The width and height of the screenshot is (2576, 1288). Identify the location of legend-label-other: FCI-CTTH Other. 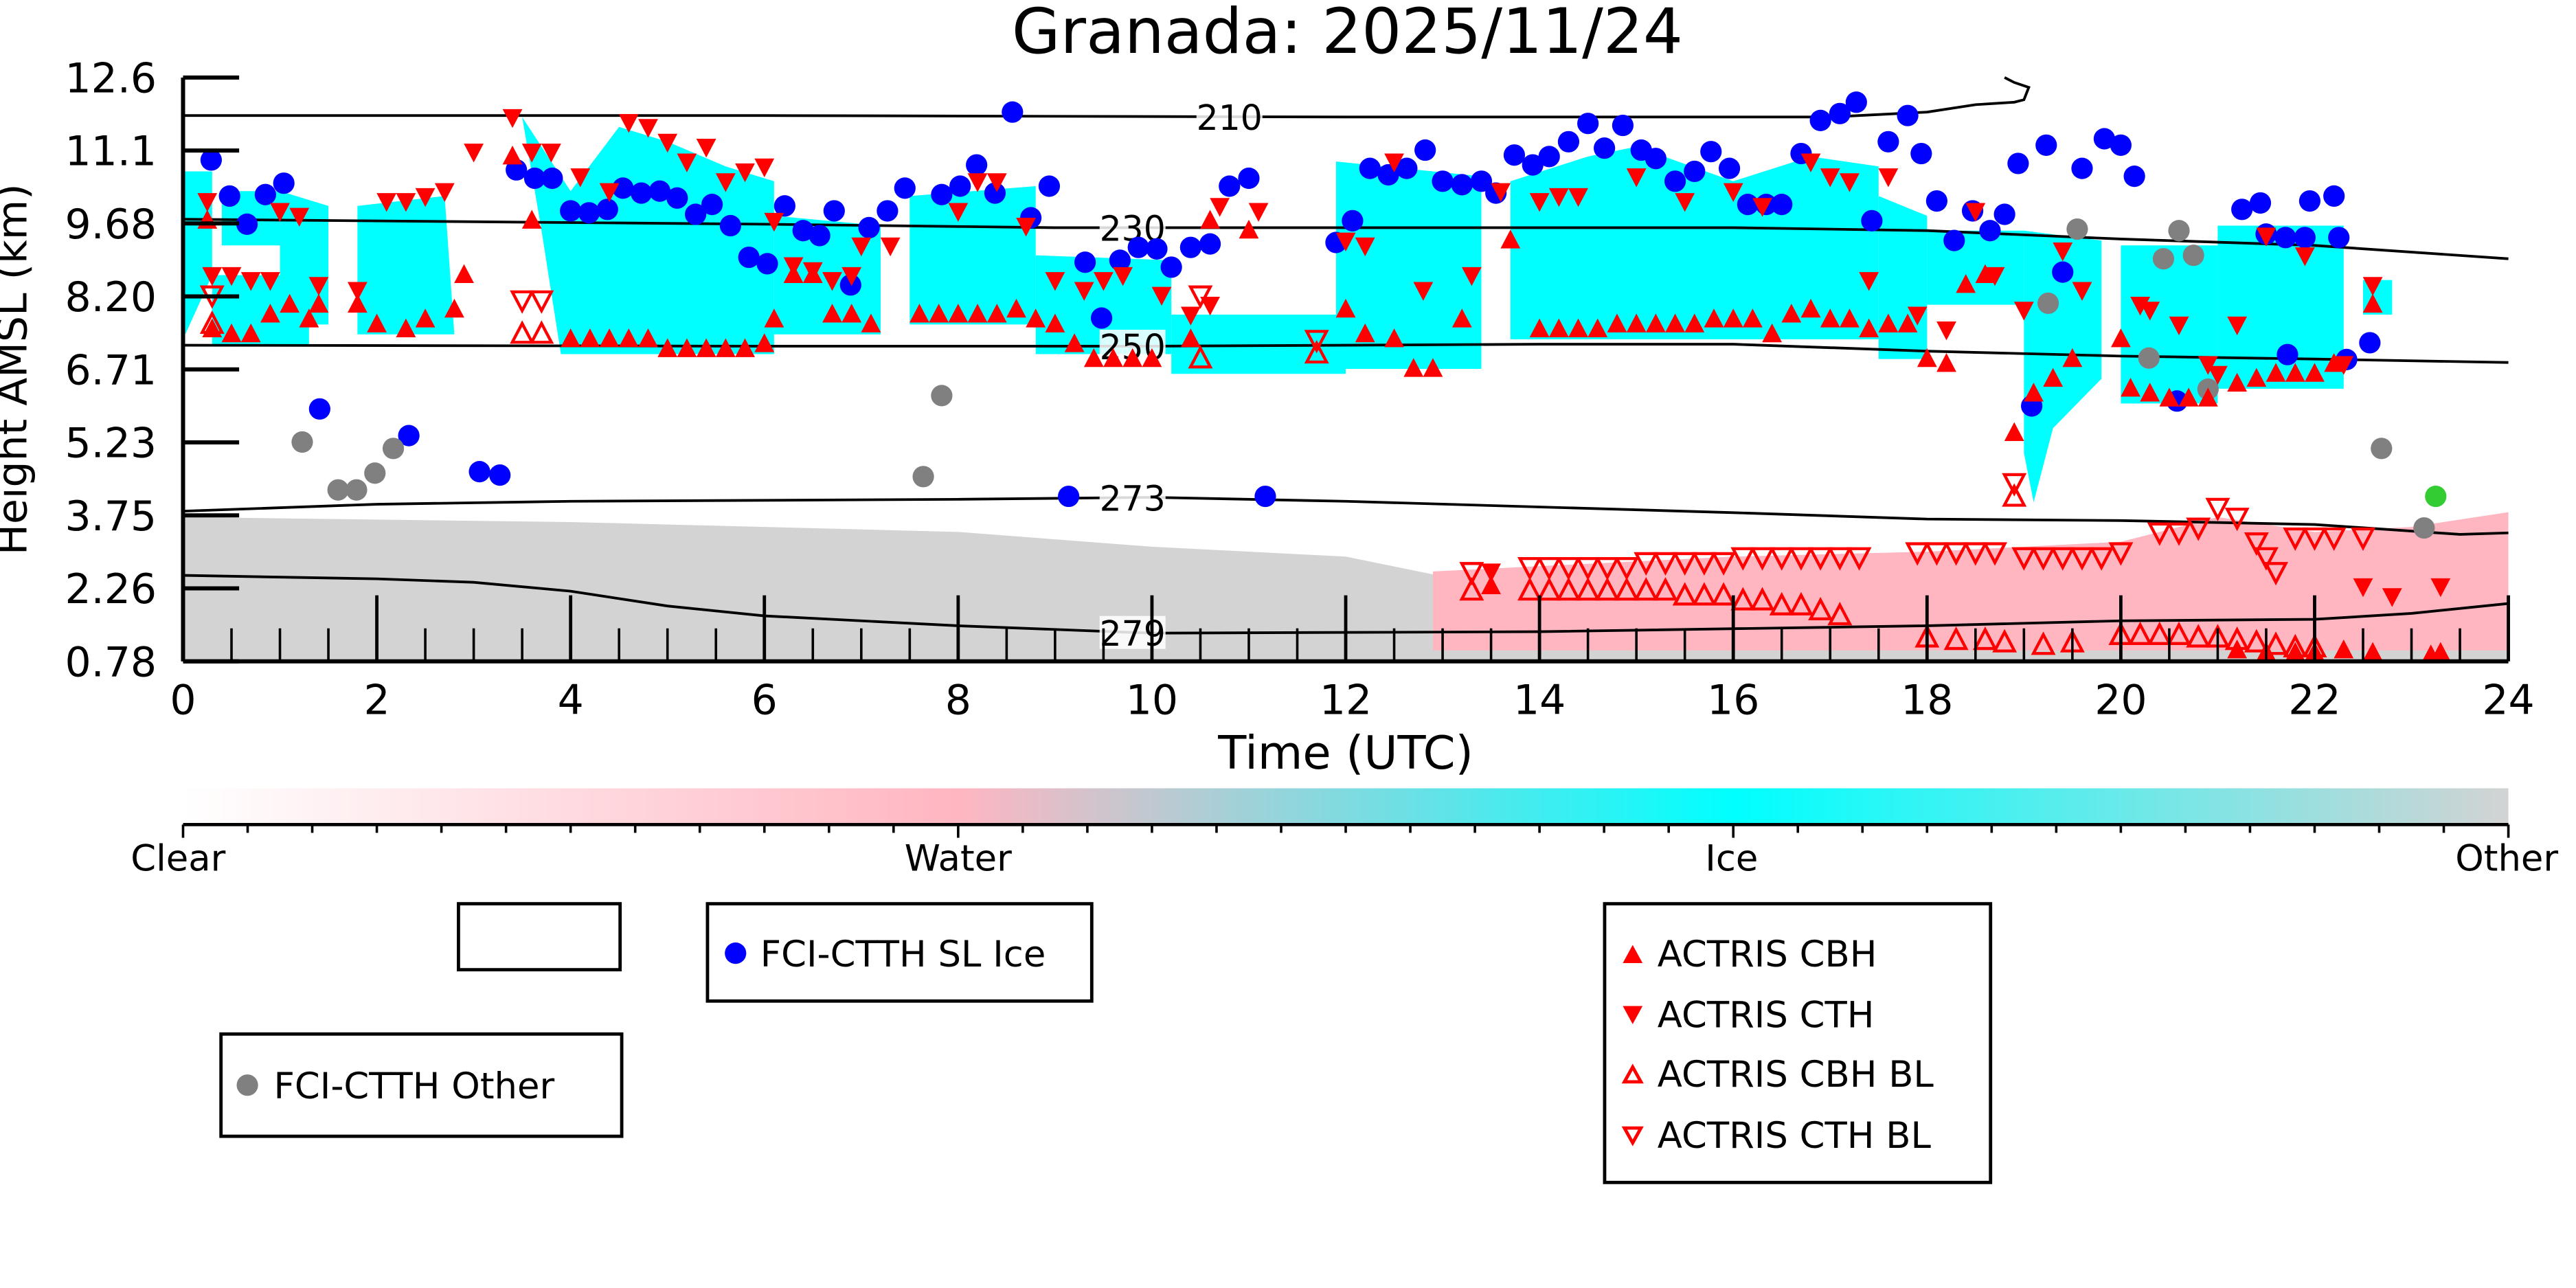
(414, 1086).